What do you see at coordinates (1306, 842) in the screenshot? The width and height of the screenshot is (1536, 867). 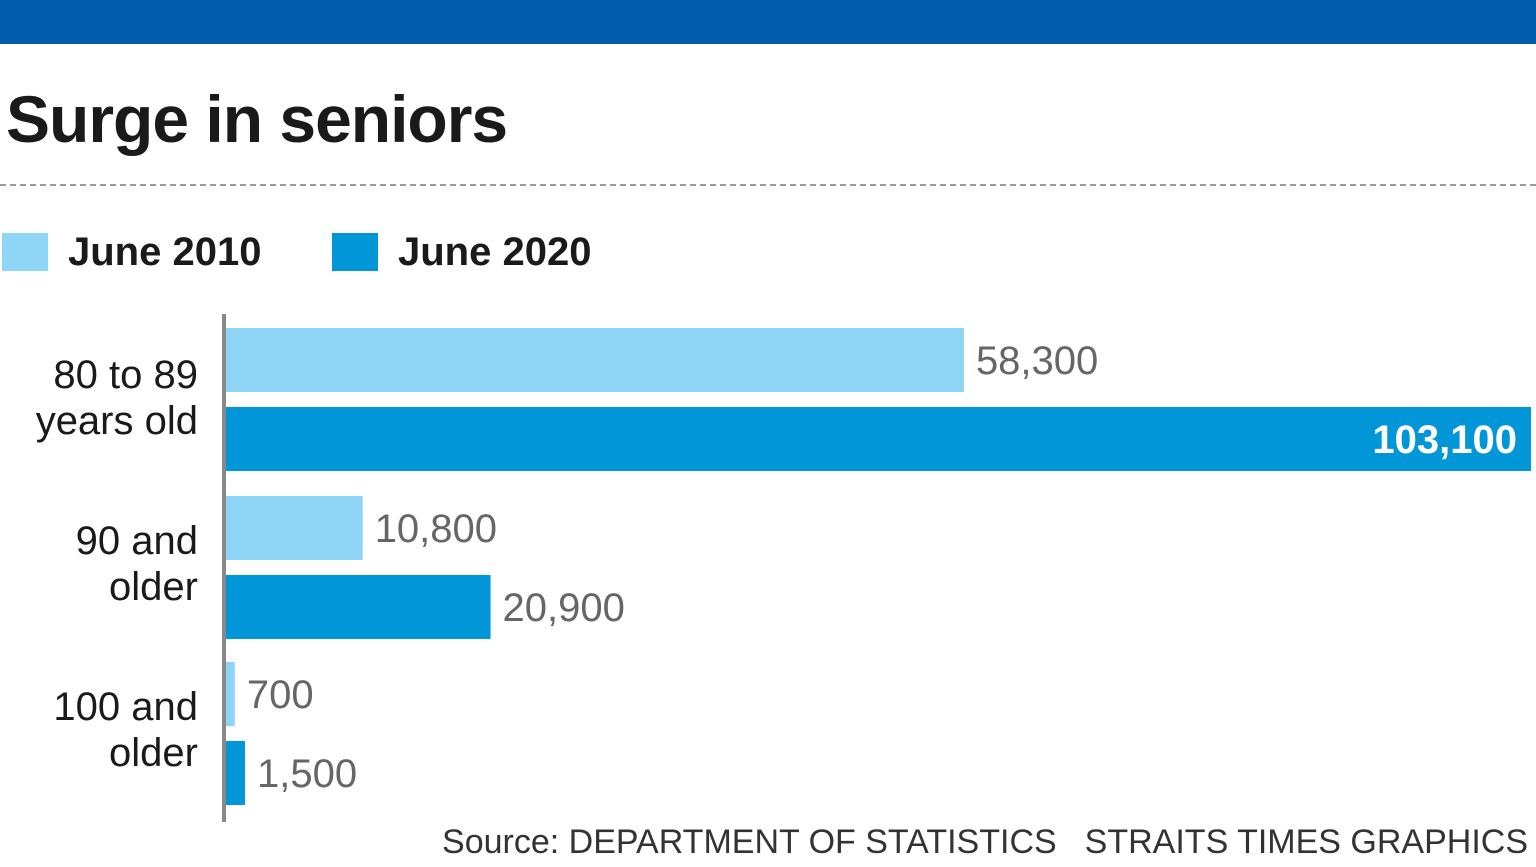 I see `credit-text: STRAITS TIMES GRAPHICS` at bounding box center [1306, 842].